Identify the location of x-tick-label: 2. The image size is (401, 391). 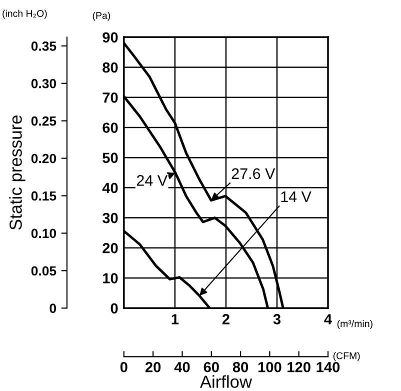
(226, 319).